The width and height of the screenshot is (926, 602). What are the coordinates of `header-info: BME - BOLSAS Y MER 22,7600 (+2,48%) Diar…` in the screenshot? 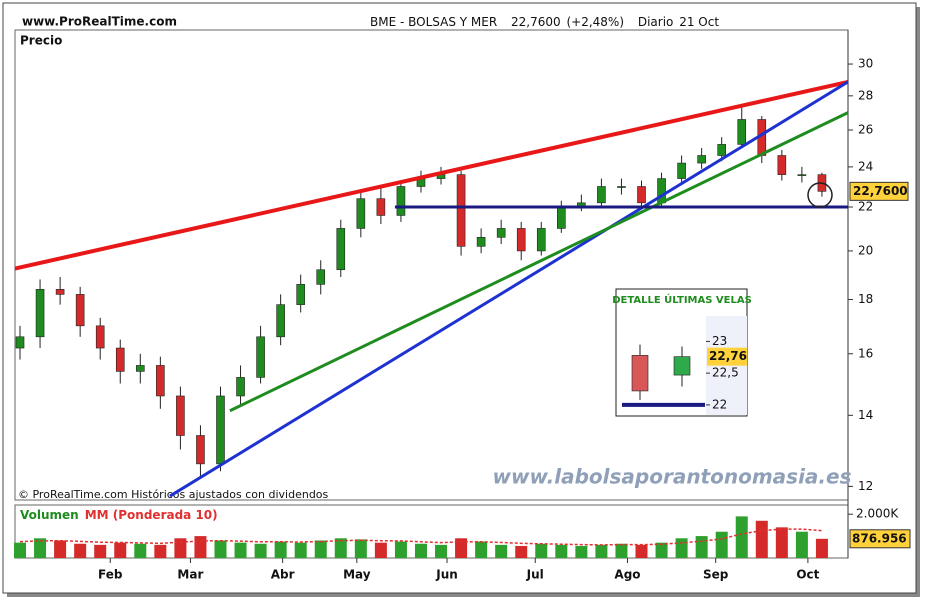 It's located at (544, 22).